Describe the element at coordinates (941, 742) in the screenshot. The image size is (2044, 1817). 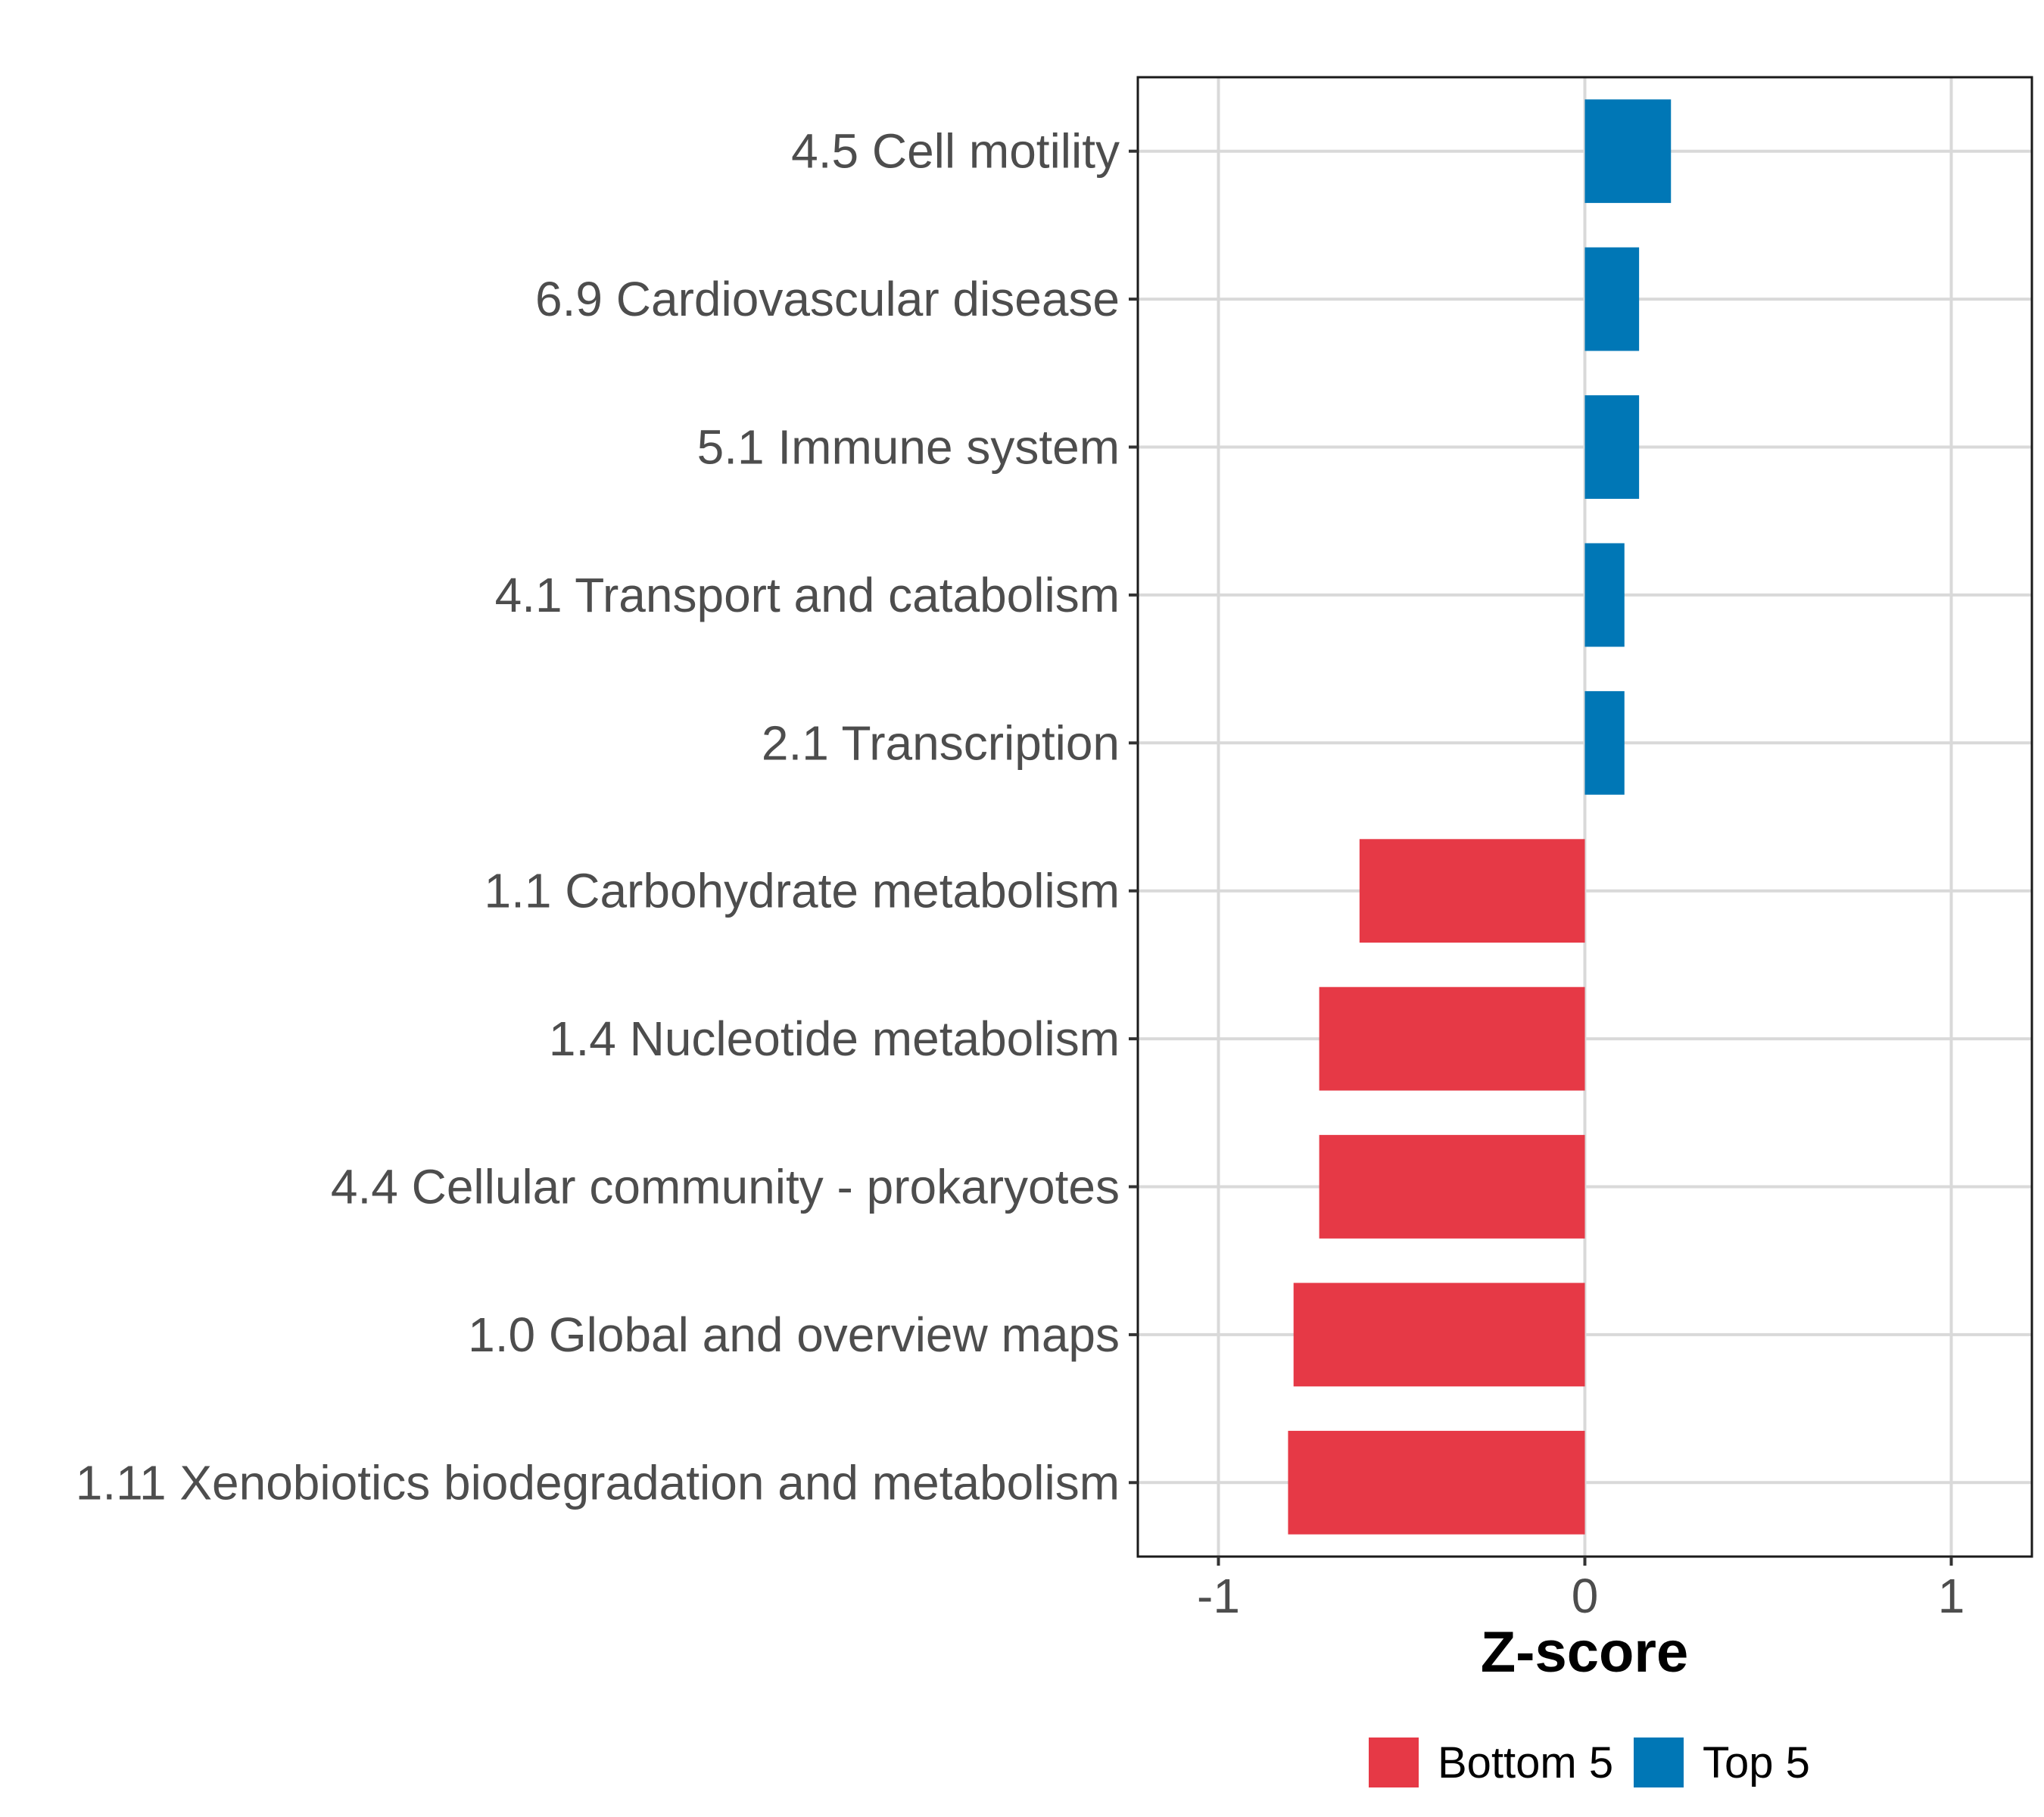
I see `y-tick-label: 2.1 Transcription` at that location.